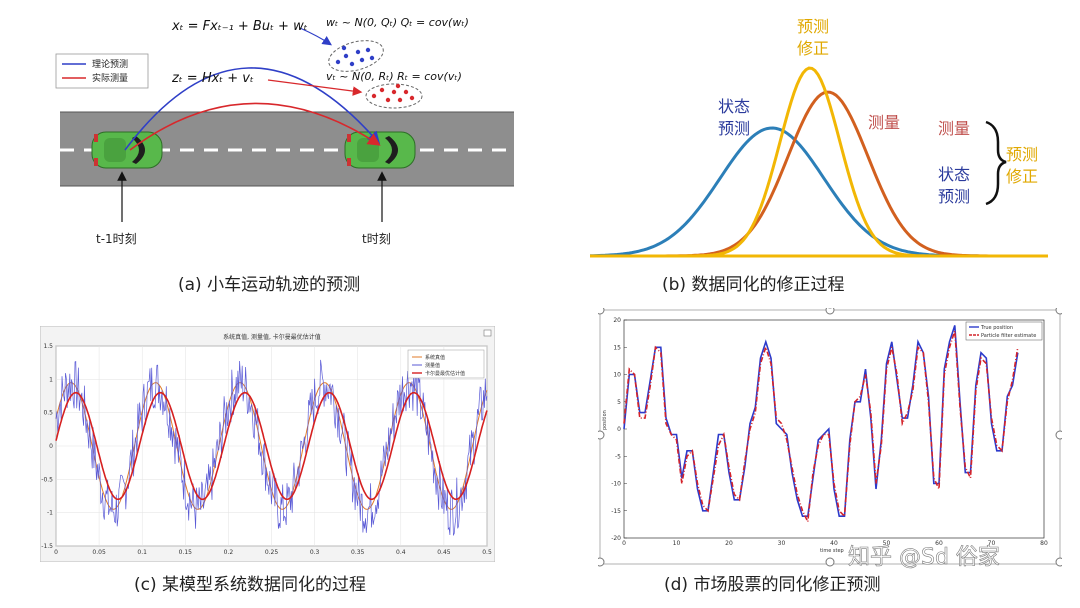  I want to click on chart-c-title: 系统真值, 测量值, 卡尔曼最优估计值, so click(272, 337).